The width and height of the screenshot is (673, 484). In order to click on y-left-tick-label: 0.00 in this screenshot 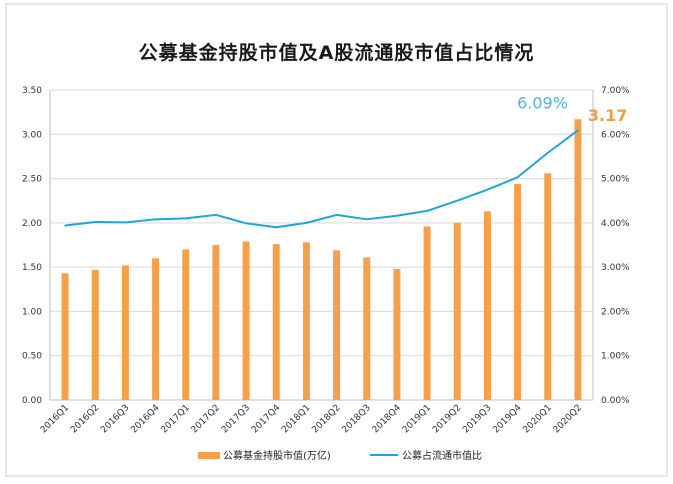, I will do `click(32, 401)`.